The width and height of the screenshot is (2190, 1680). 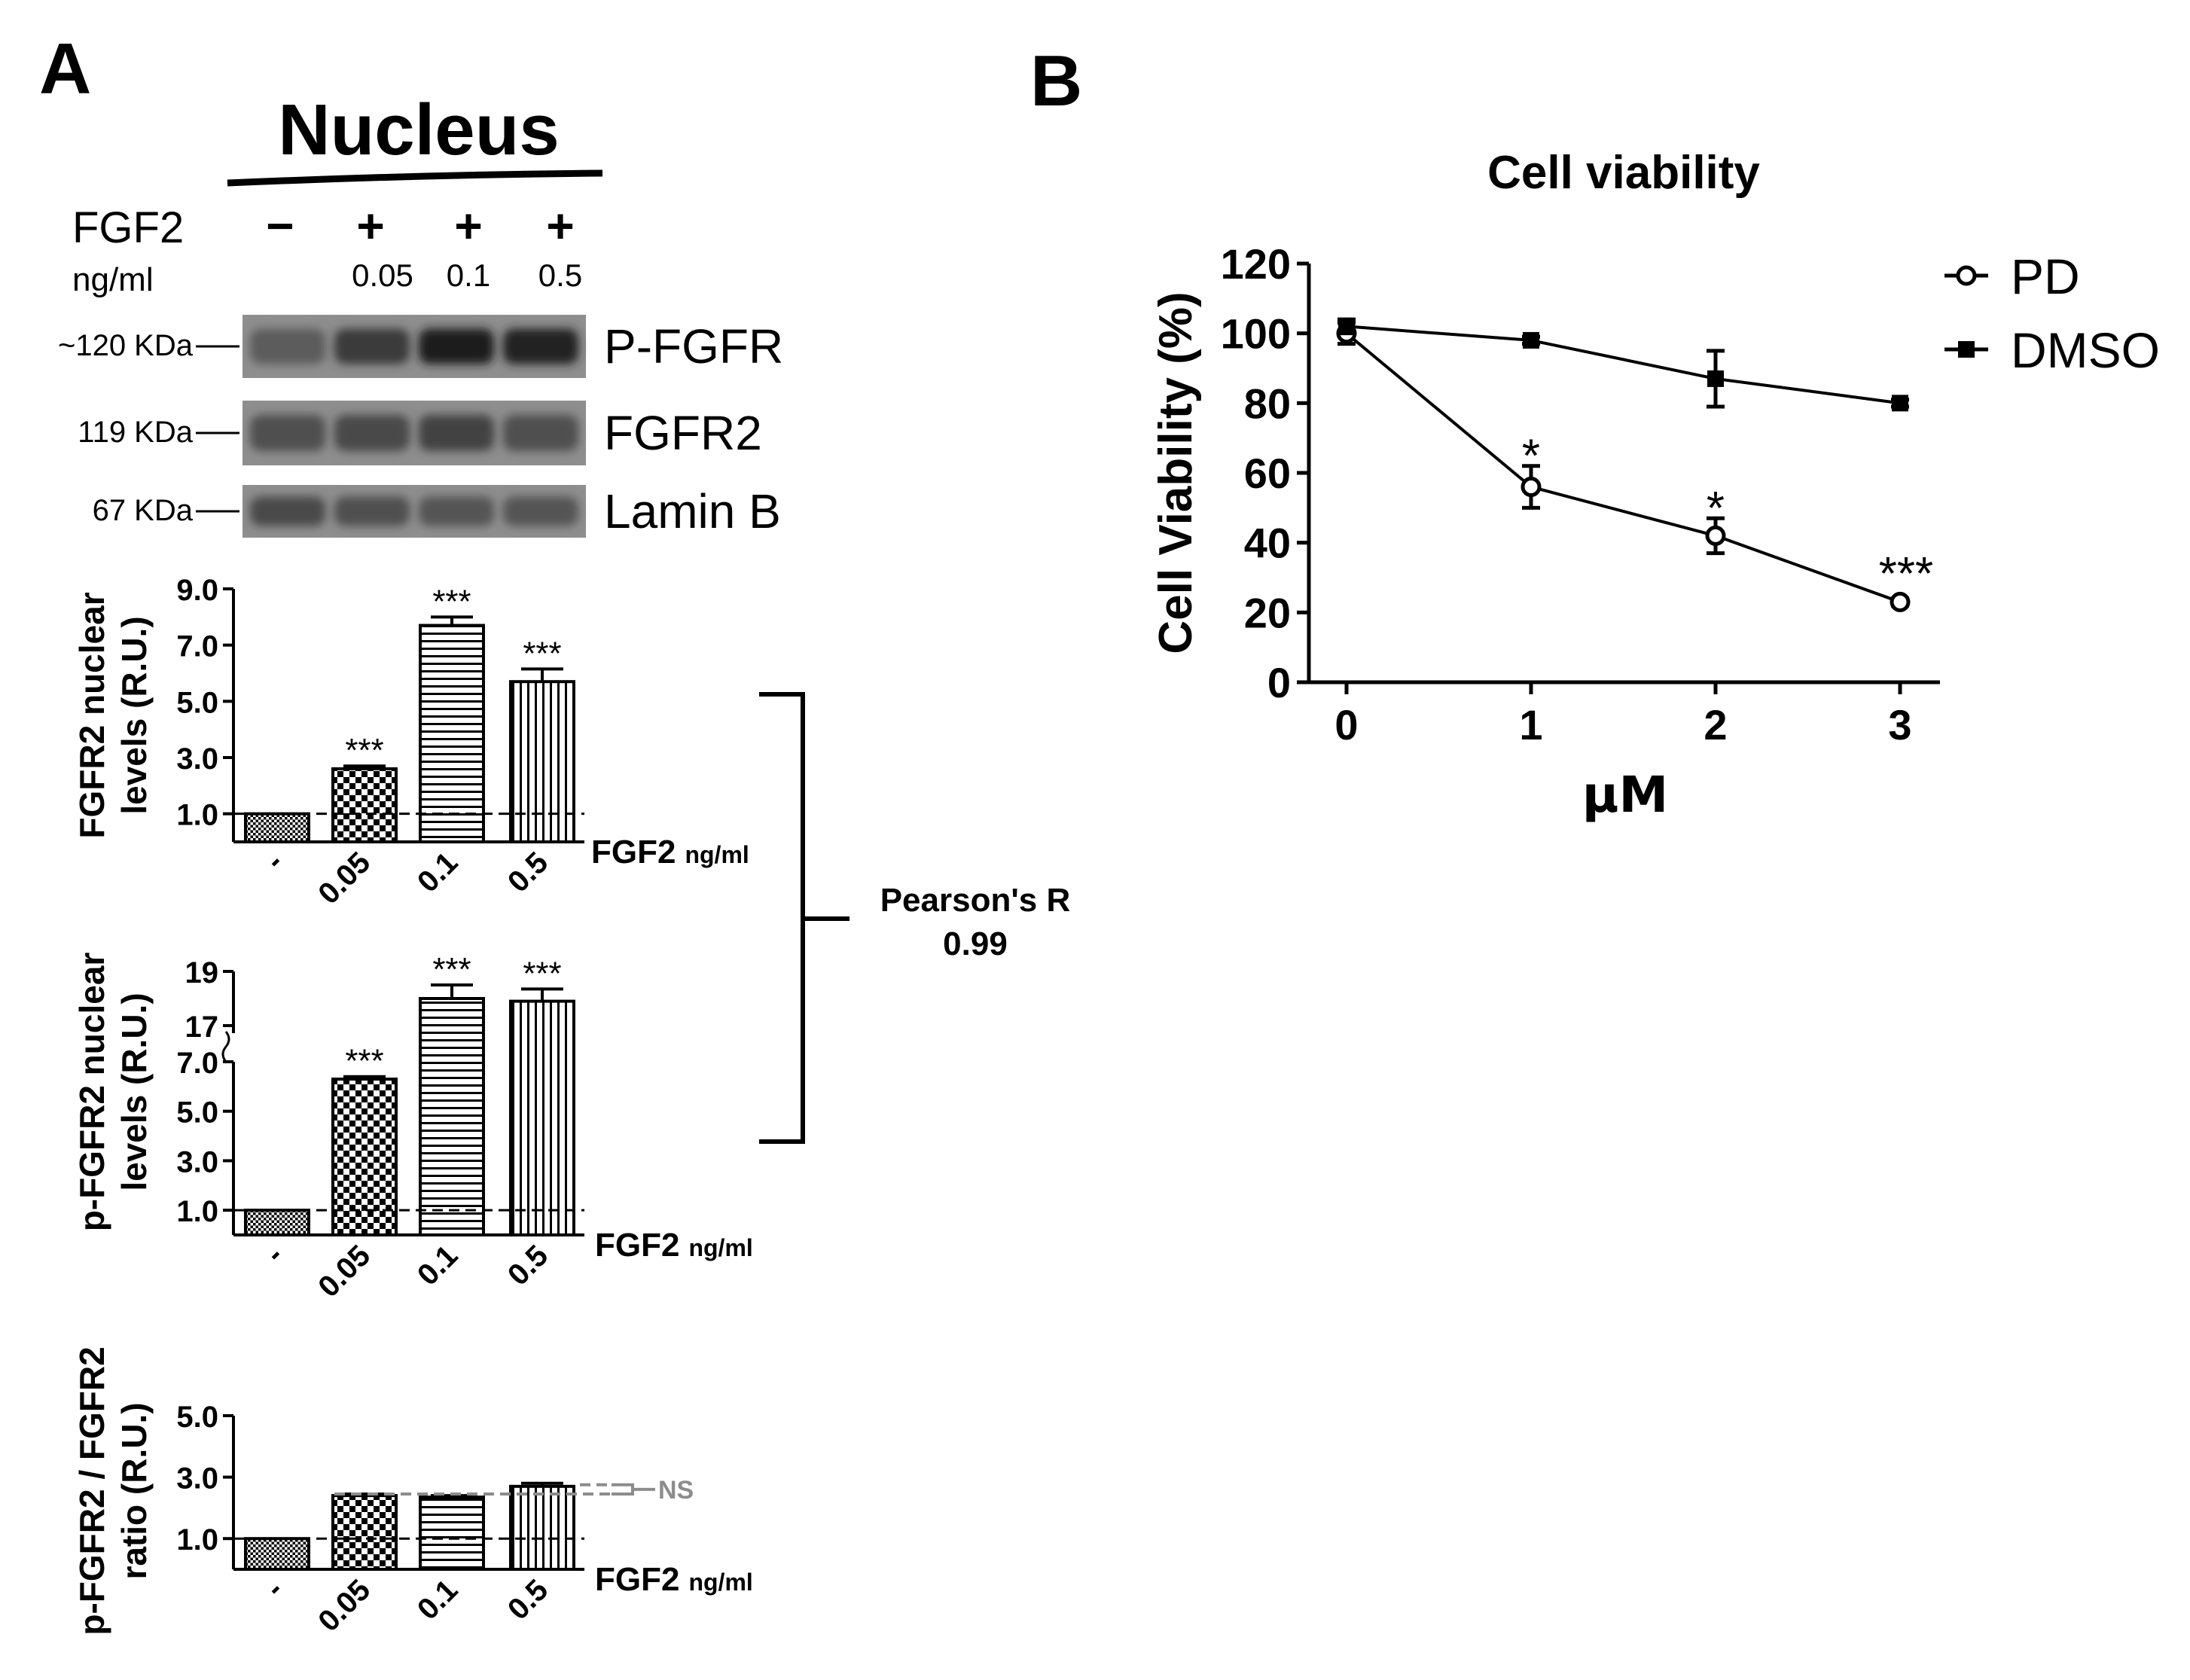 What do you see at coordinates (1346, 725) in the screenshot?
I see `x-tick-label: 0` at bounding box center [1346, 725].